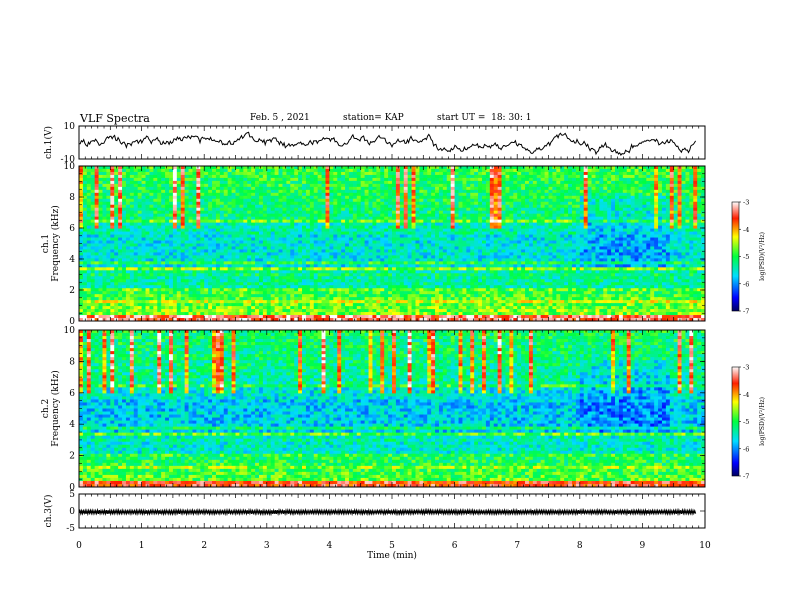 The image size is (792, 612). I want to click on x-tick-label-1: 1, so click(142, 546).